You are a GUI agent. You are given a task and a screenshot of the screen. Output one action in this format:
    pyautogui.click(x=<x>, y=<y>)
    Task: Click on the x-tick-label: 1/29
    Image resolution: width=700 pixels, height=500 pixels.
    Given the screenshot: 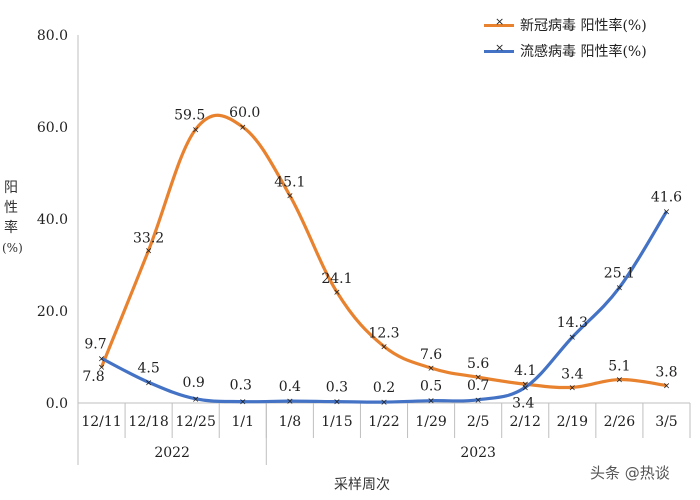 What is the action you would take?
    pyautogui.click(x=430, y=422)
    